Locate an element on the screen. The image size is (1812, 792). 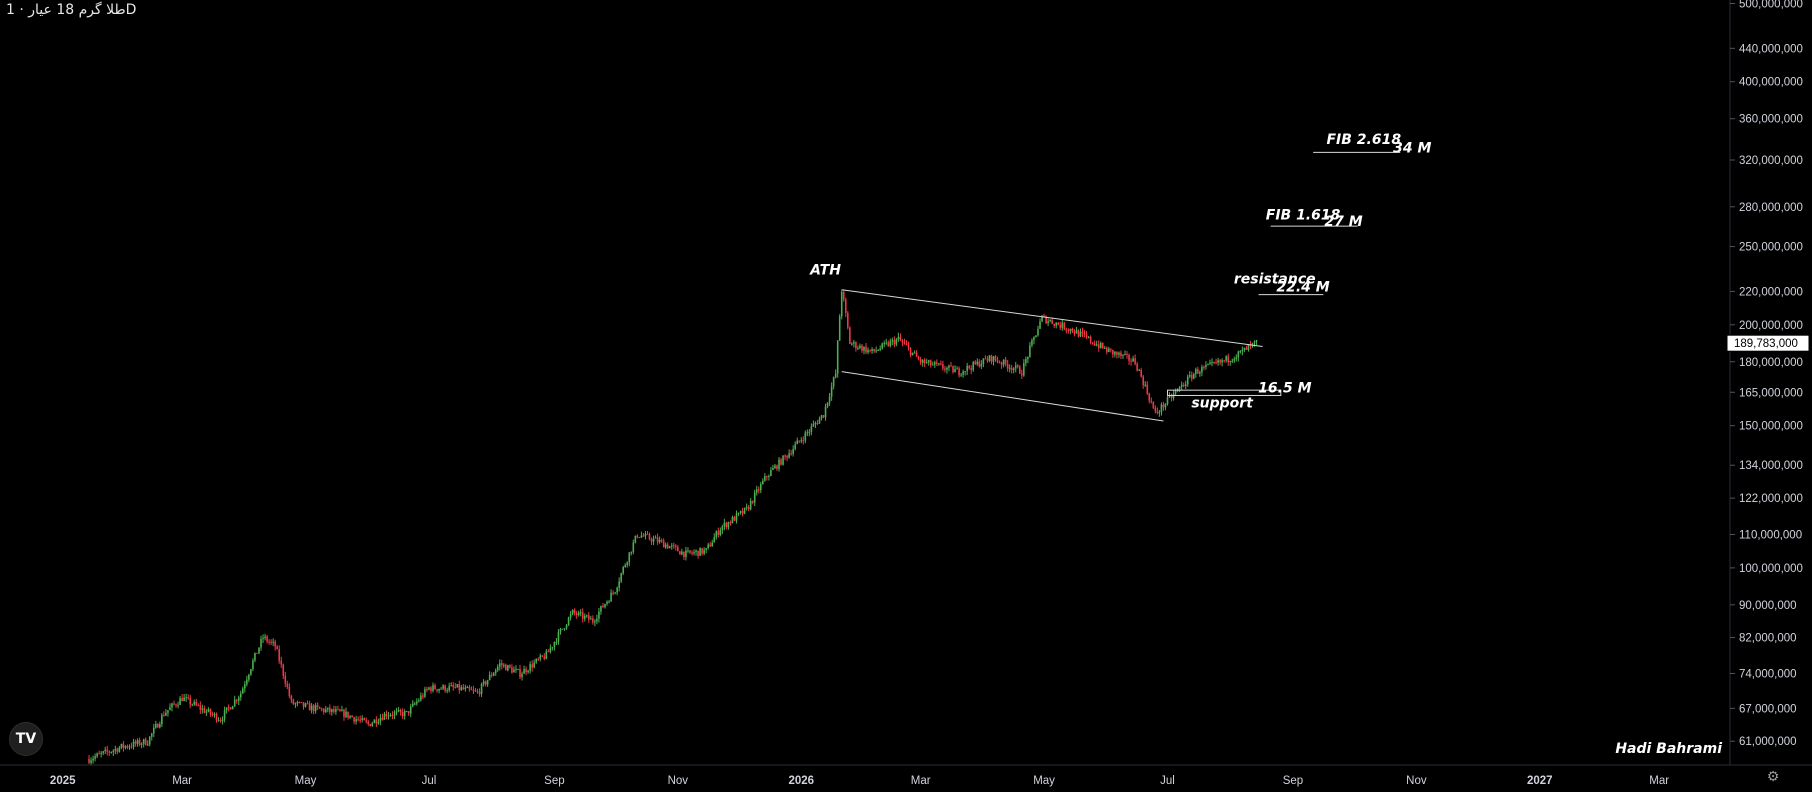
gear-icon: ⚙ is located at coordinates (1773, 777).